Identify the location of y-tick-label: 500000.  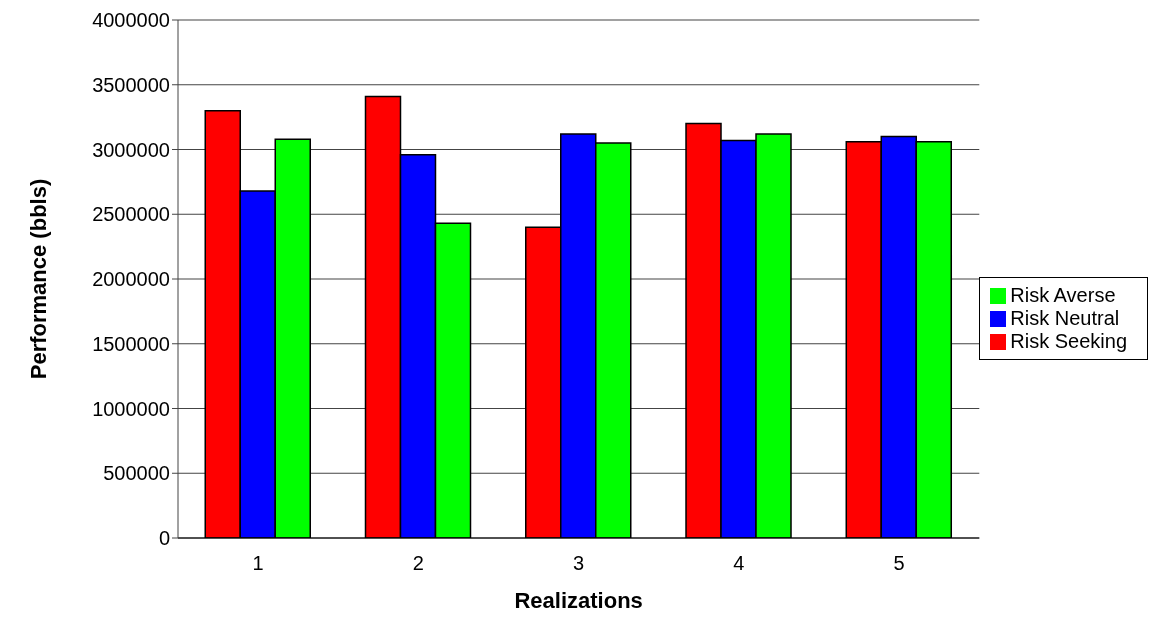
(136, 473).